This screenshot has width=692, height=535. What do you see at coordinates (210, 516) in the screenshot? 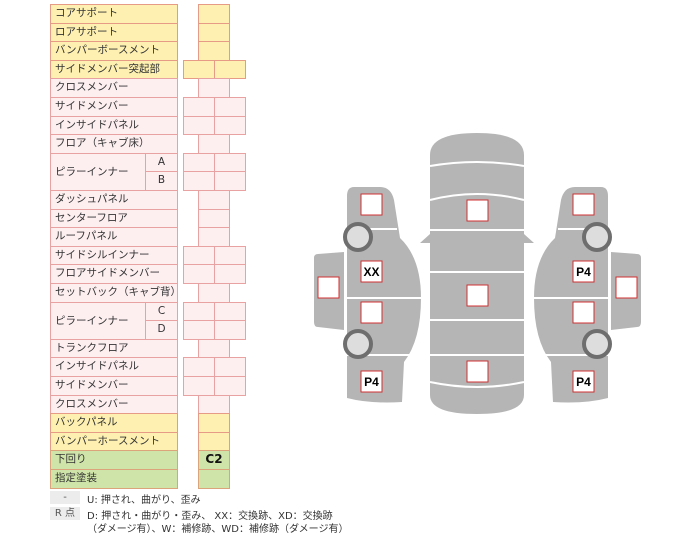
I see `legend-text: D: 押され・曲がり・歪み、 XX：交換跡、XD：交換跡` at bounding box center [210, 516].